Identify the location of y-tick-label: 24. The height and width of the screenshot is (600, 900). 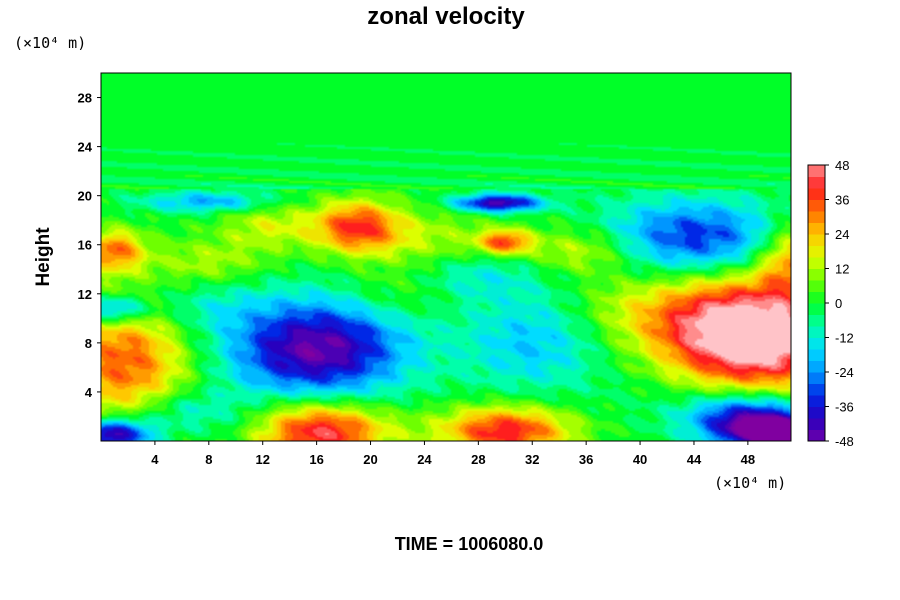
(85, 147).